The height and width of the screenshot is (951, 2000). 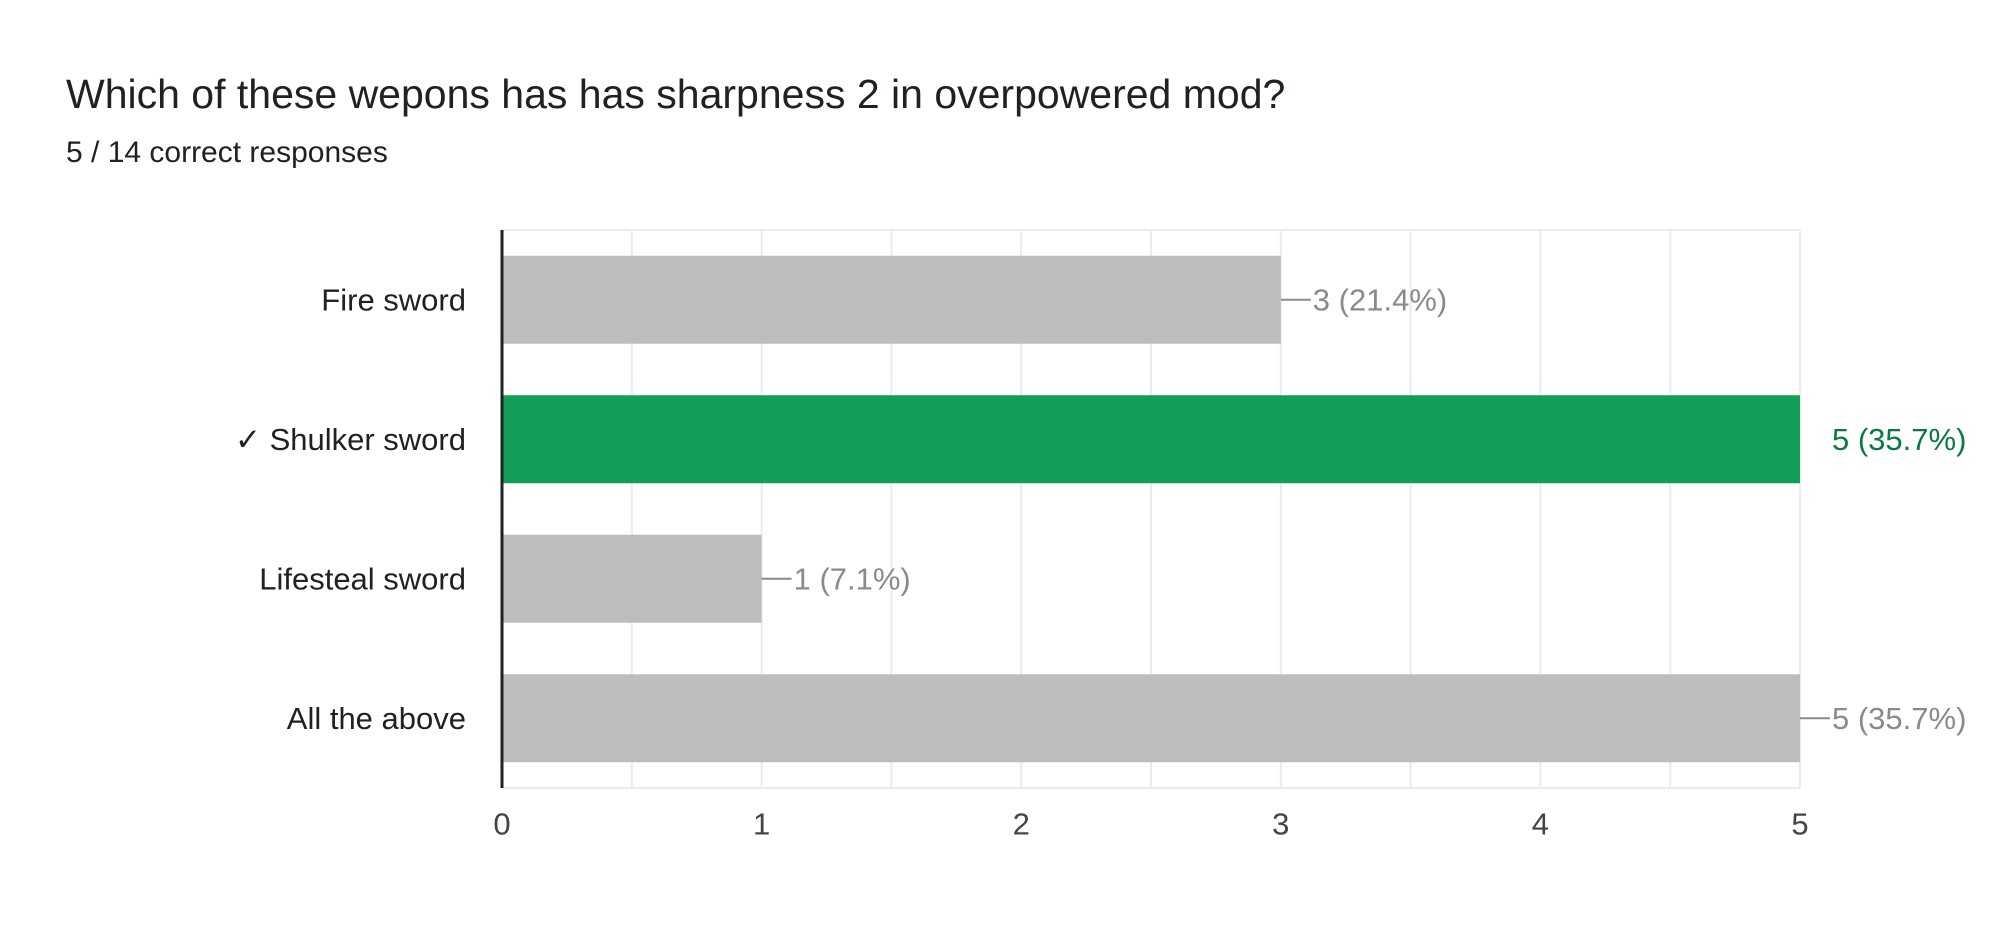 I want to click on category-label: Lifesteal sword, so click(x=362, y=578).